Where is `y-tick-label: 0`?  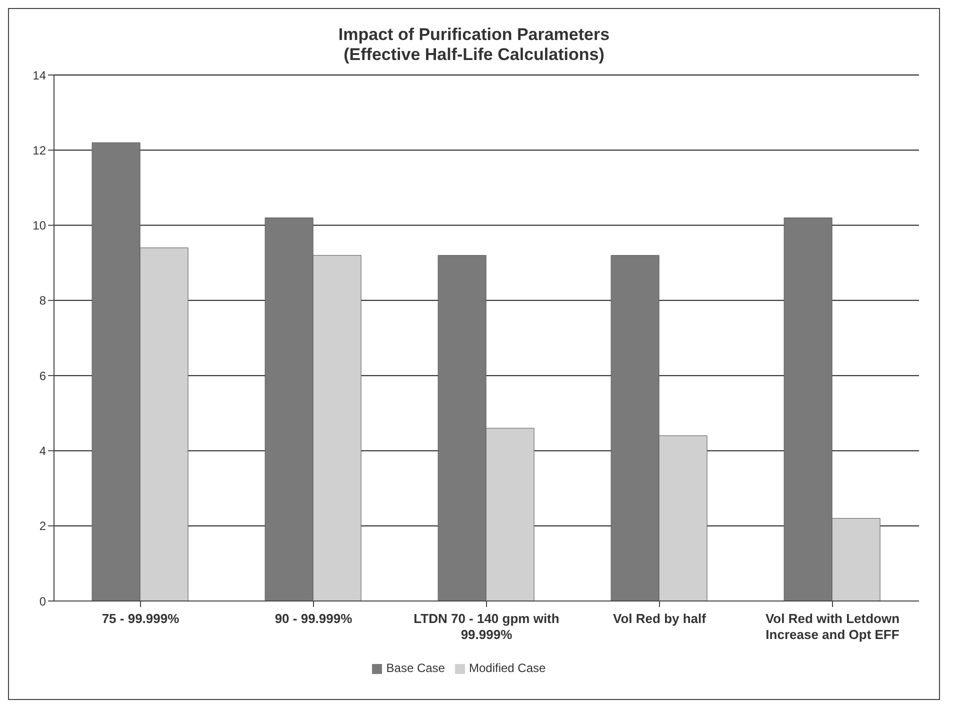
y-tick-label: 0 is located at coordinates (42, 601).